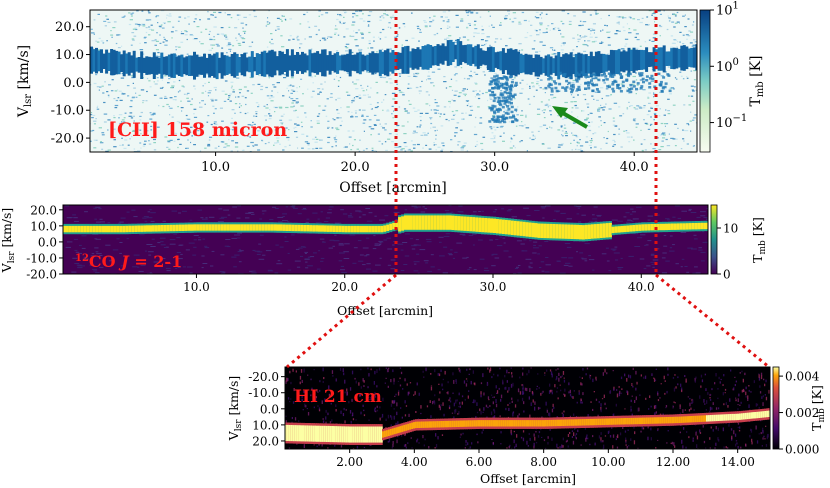  I want to click on cii-y-tick-label: -10.0, so click(67, 111).